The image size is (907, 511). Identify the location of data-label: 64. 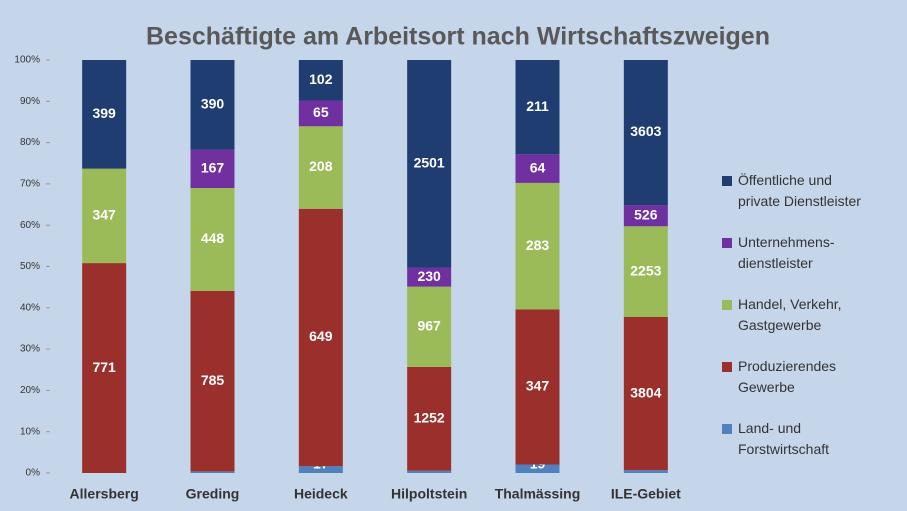
(538, 167).